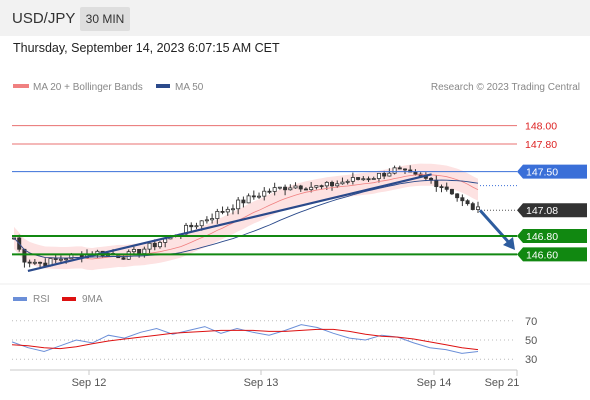 The width and height of the screenshot is (590, 400). I want to click on timeframe-button: 30 MIN, so click(105, 19).